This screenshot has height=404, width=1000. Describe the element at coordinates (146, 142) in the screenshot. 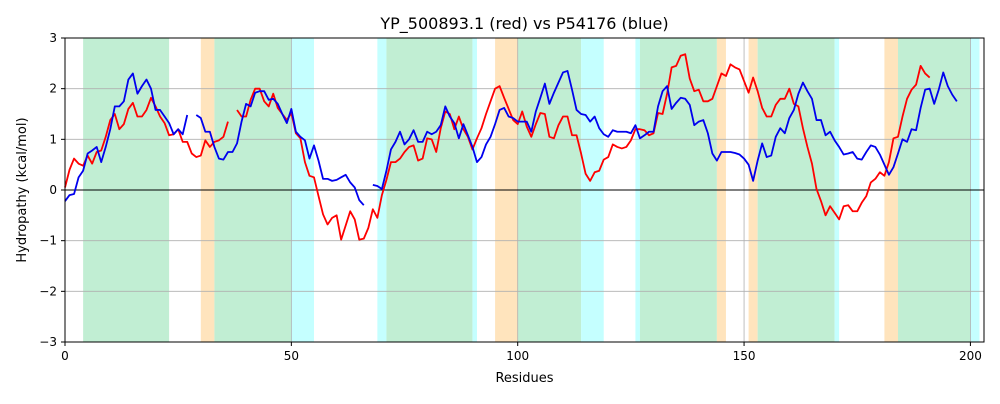

I see `red-series-line` at that location.